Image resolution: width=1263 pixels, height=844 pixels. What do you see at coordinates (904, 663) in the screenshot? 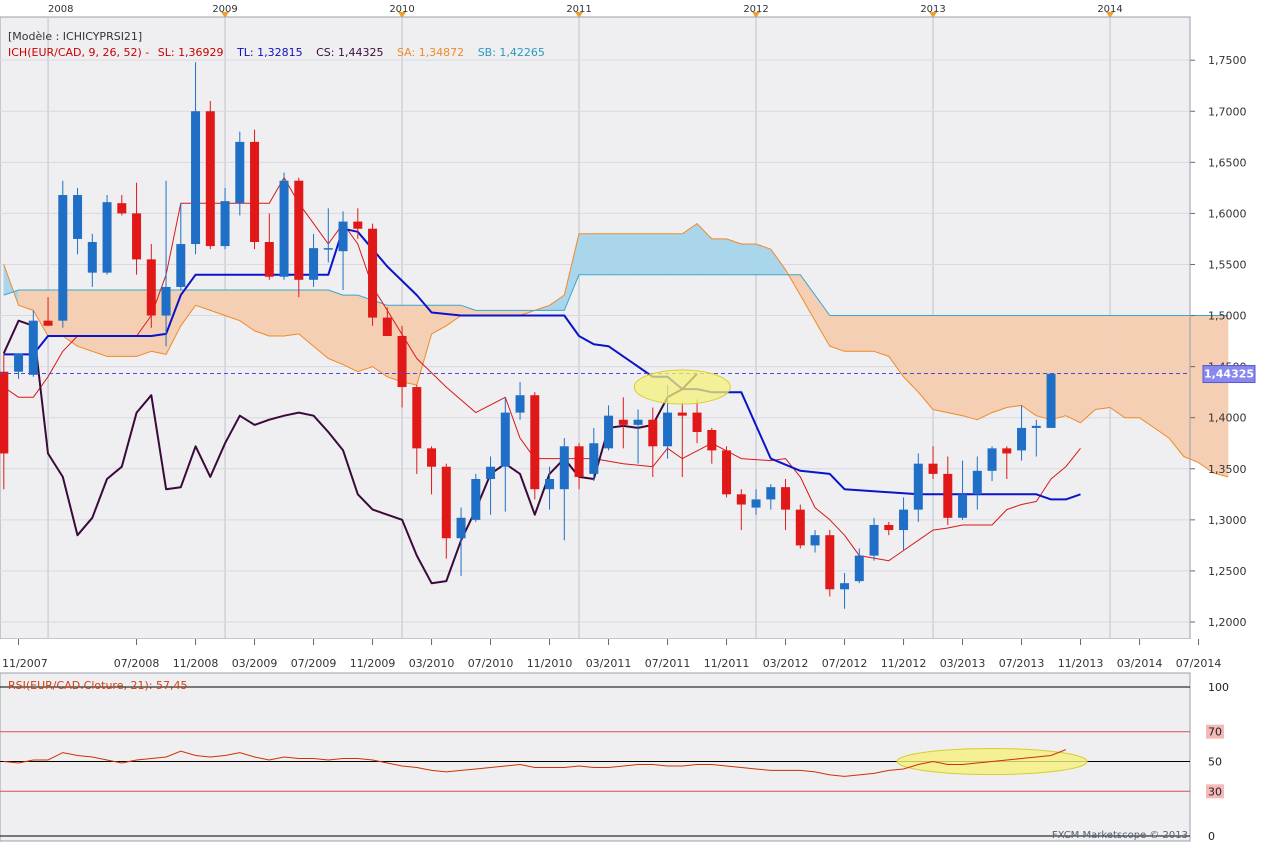
I see `date-tick-label: 11/2012` at bounding box center [904, 663].